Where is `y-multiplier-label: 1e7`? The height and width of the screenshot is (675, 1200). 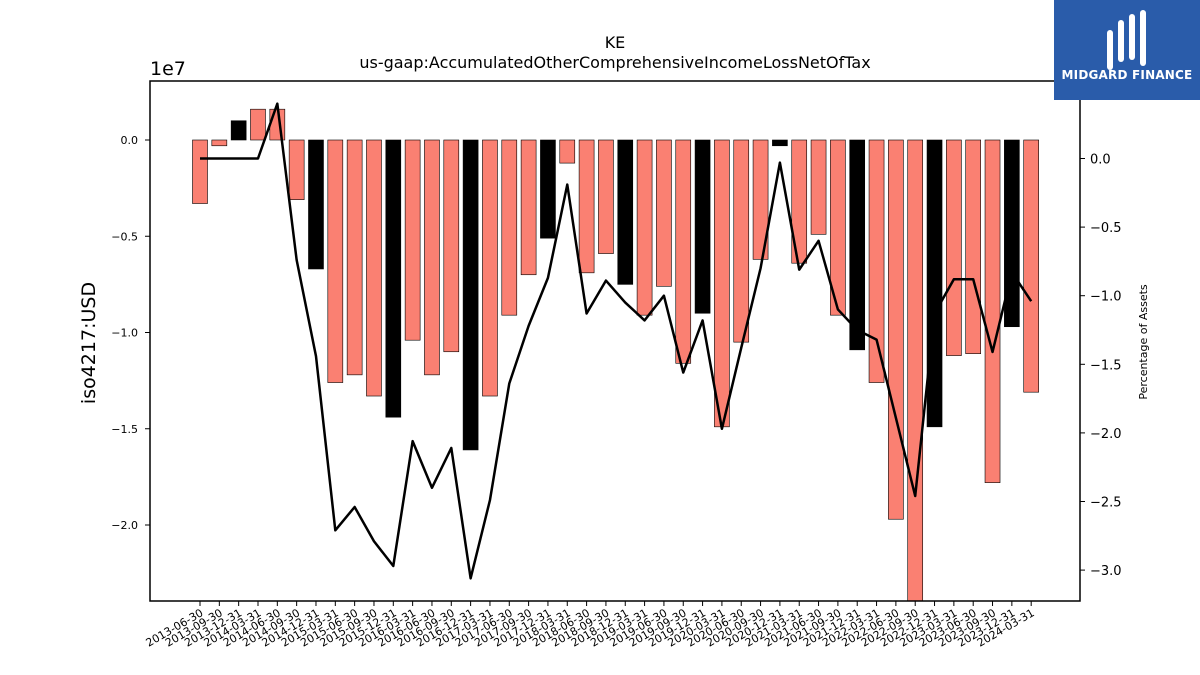
y-multiplier-label: 1e7 is located at coordinates (168, 69).